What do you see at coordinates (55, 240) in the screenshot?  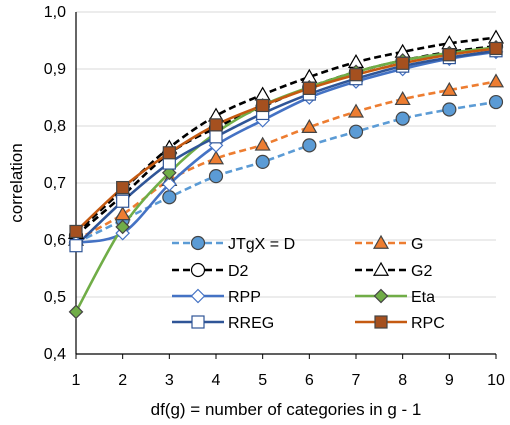 I see `y-tick-label: 0,6` at bounding box center [55, 240].